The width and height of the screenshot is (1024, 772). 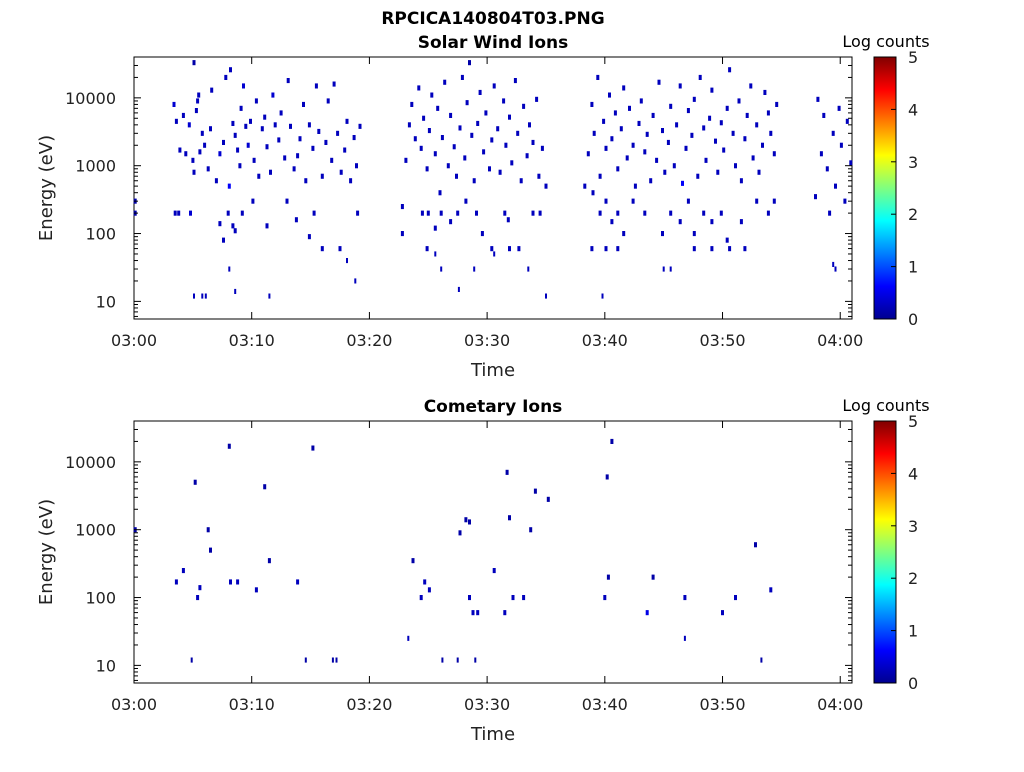 What do you see at coordinates (487, 704) in the screenshot?
I see `x-tick-label: 03:30` at bounding box center [487, 704].